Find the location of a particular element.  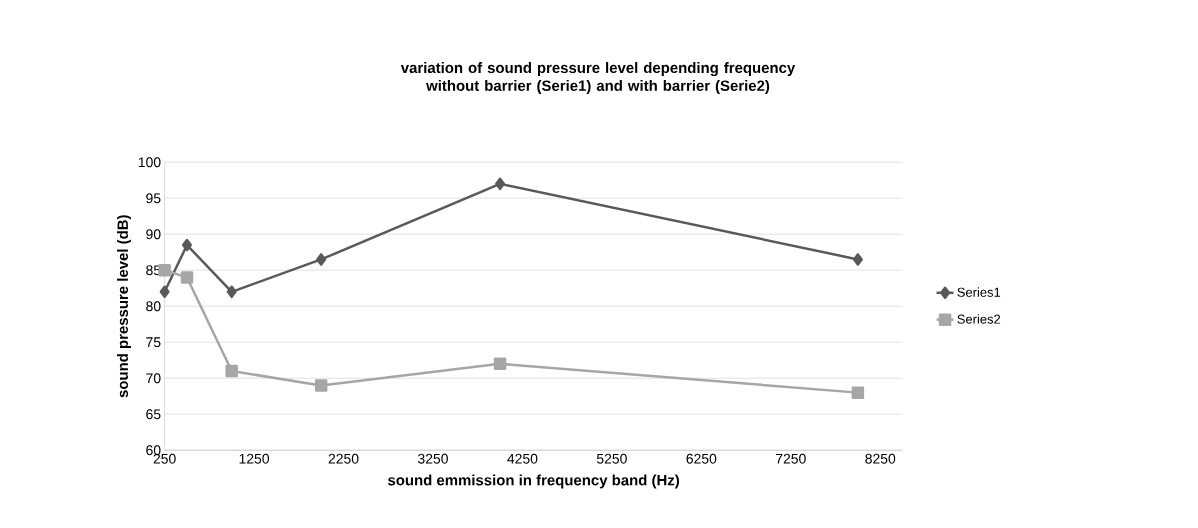

x-tick-label: 5250 is located at coordinates (611, 458).